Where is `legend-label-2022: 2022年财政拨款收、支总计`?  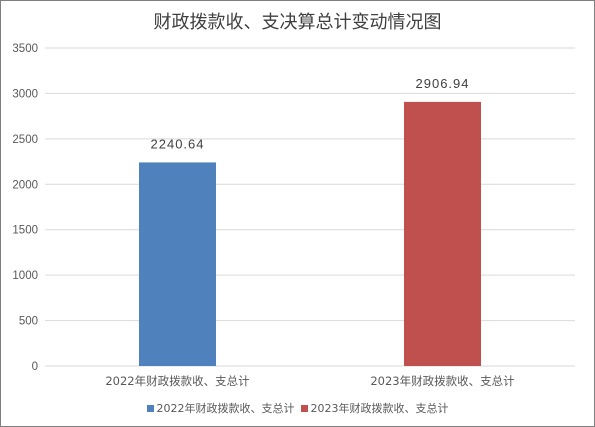
legend-label-2022: 2022年财政拨款收、支总计 is located at coordinates (225, 408).